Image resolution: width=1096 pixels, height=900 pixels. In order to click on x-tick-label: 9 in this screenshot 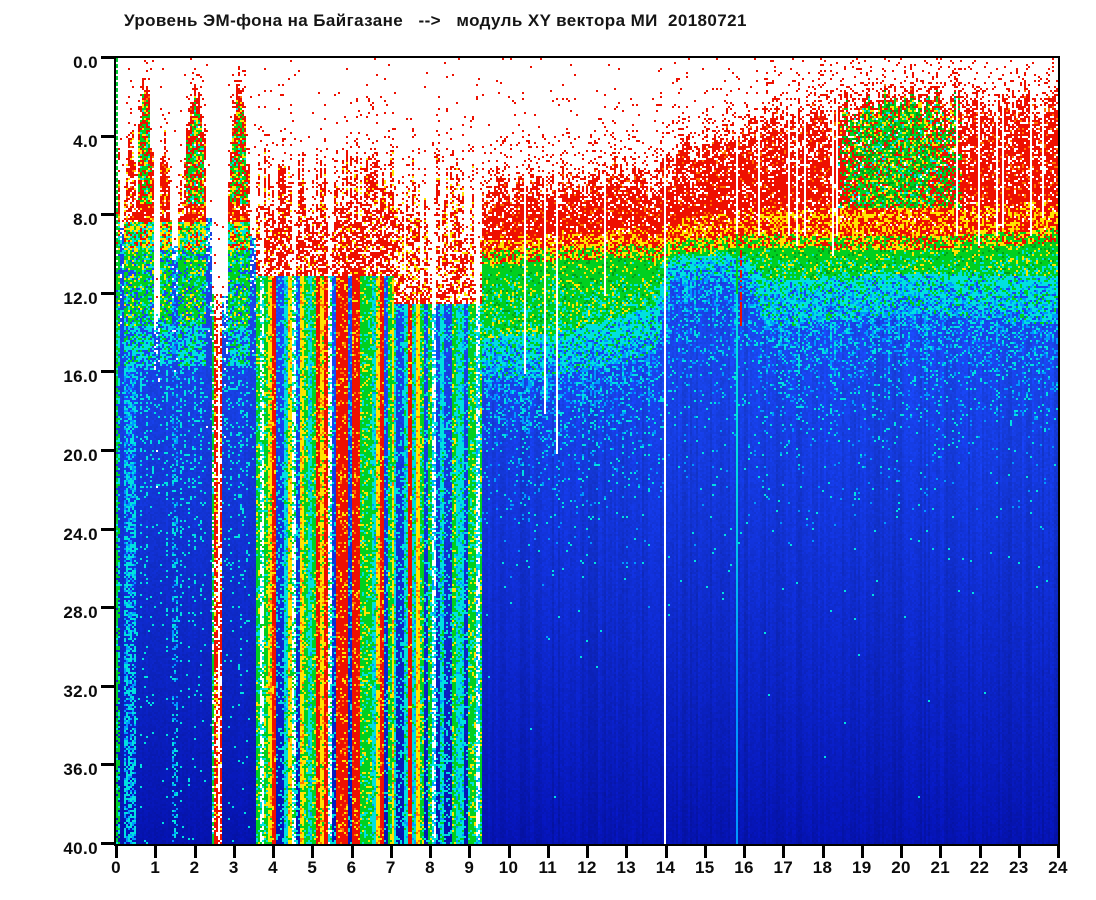, I will do `click(469, 867)`.